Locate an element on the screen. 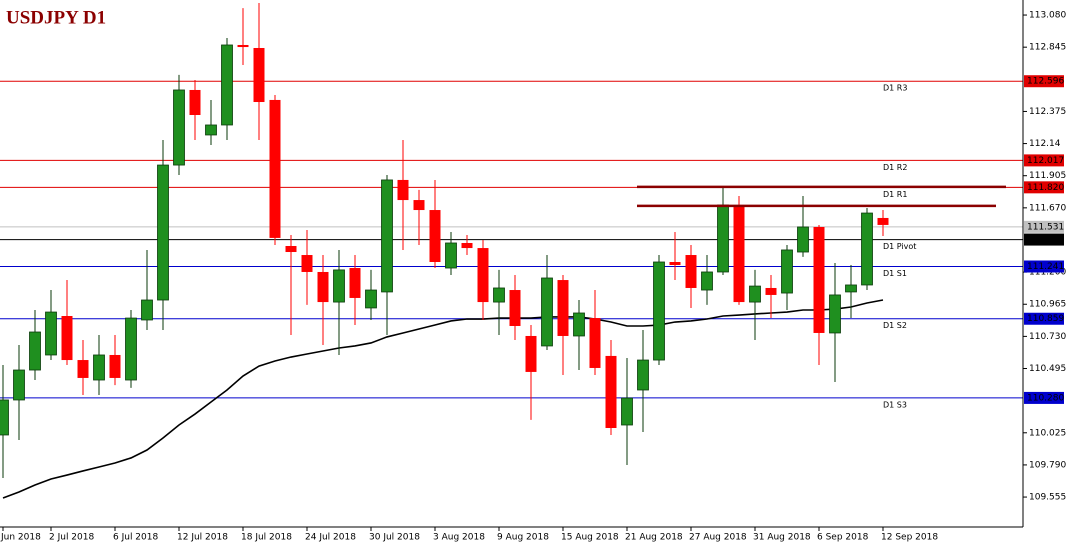  y-tick-label: 110.025 is located at coordinates (1047, 433).